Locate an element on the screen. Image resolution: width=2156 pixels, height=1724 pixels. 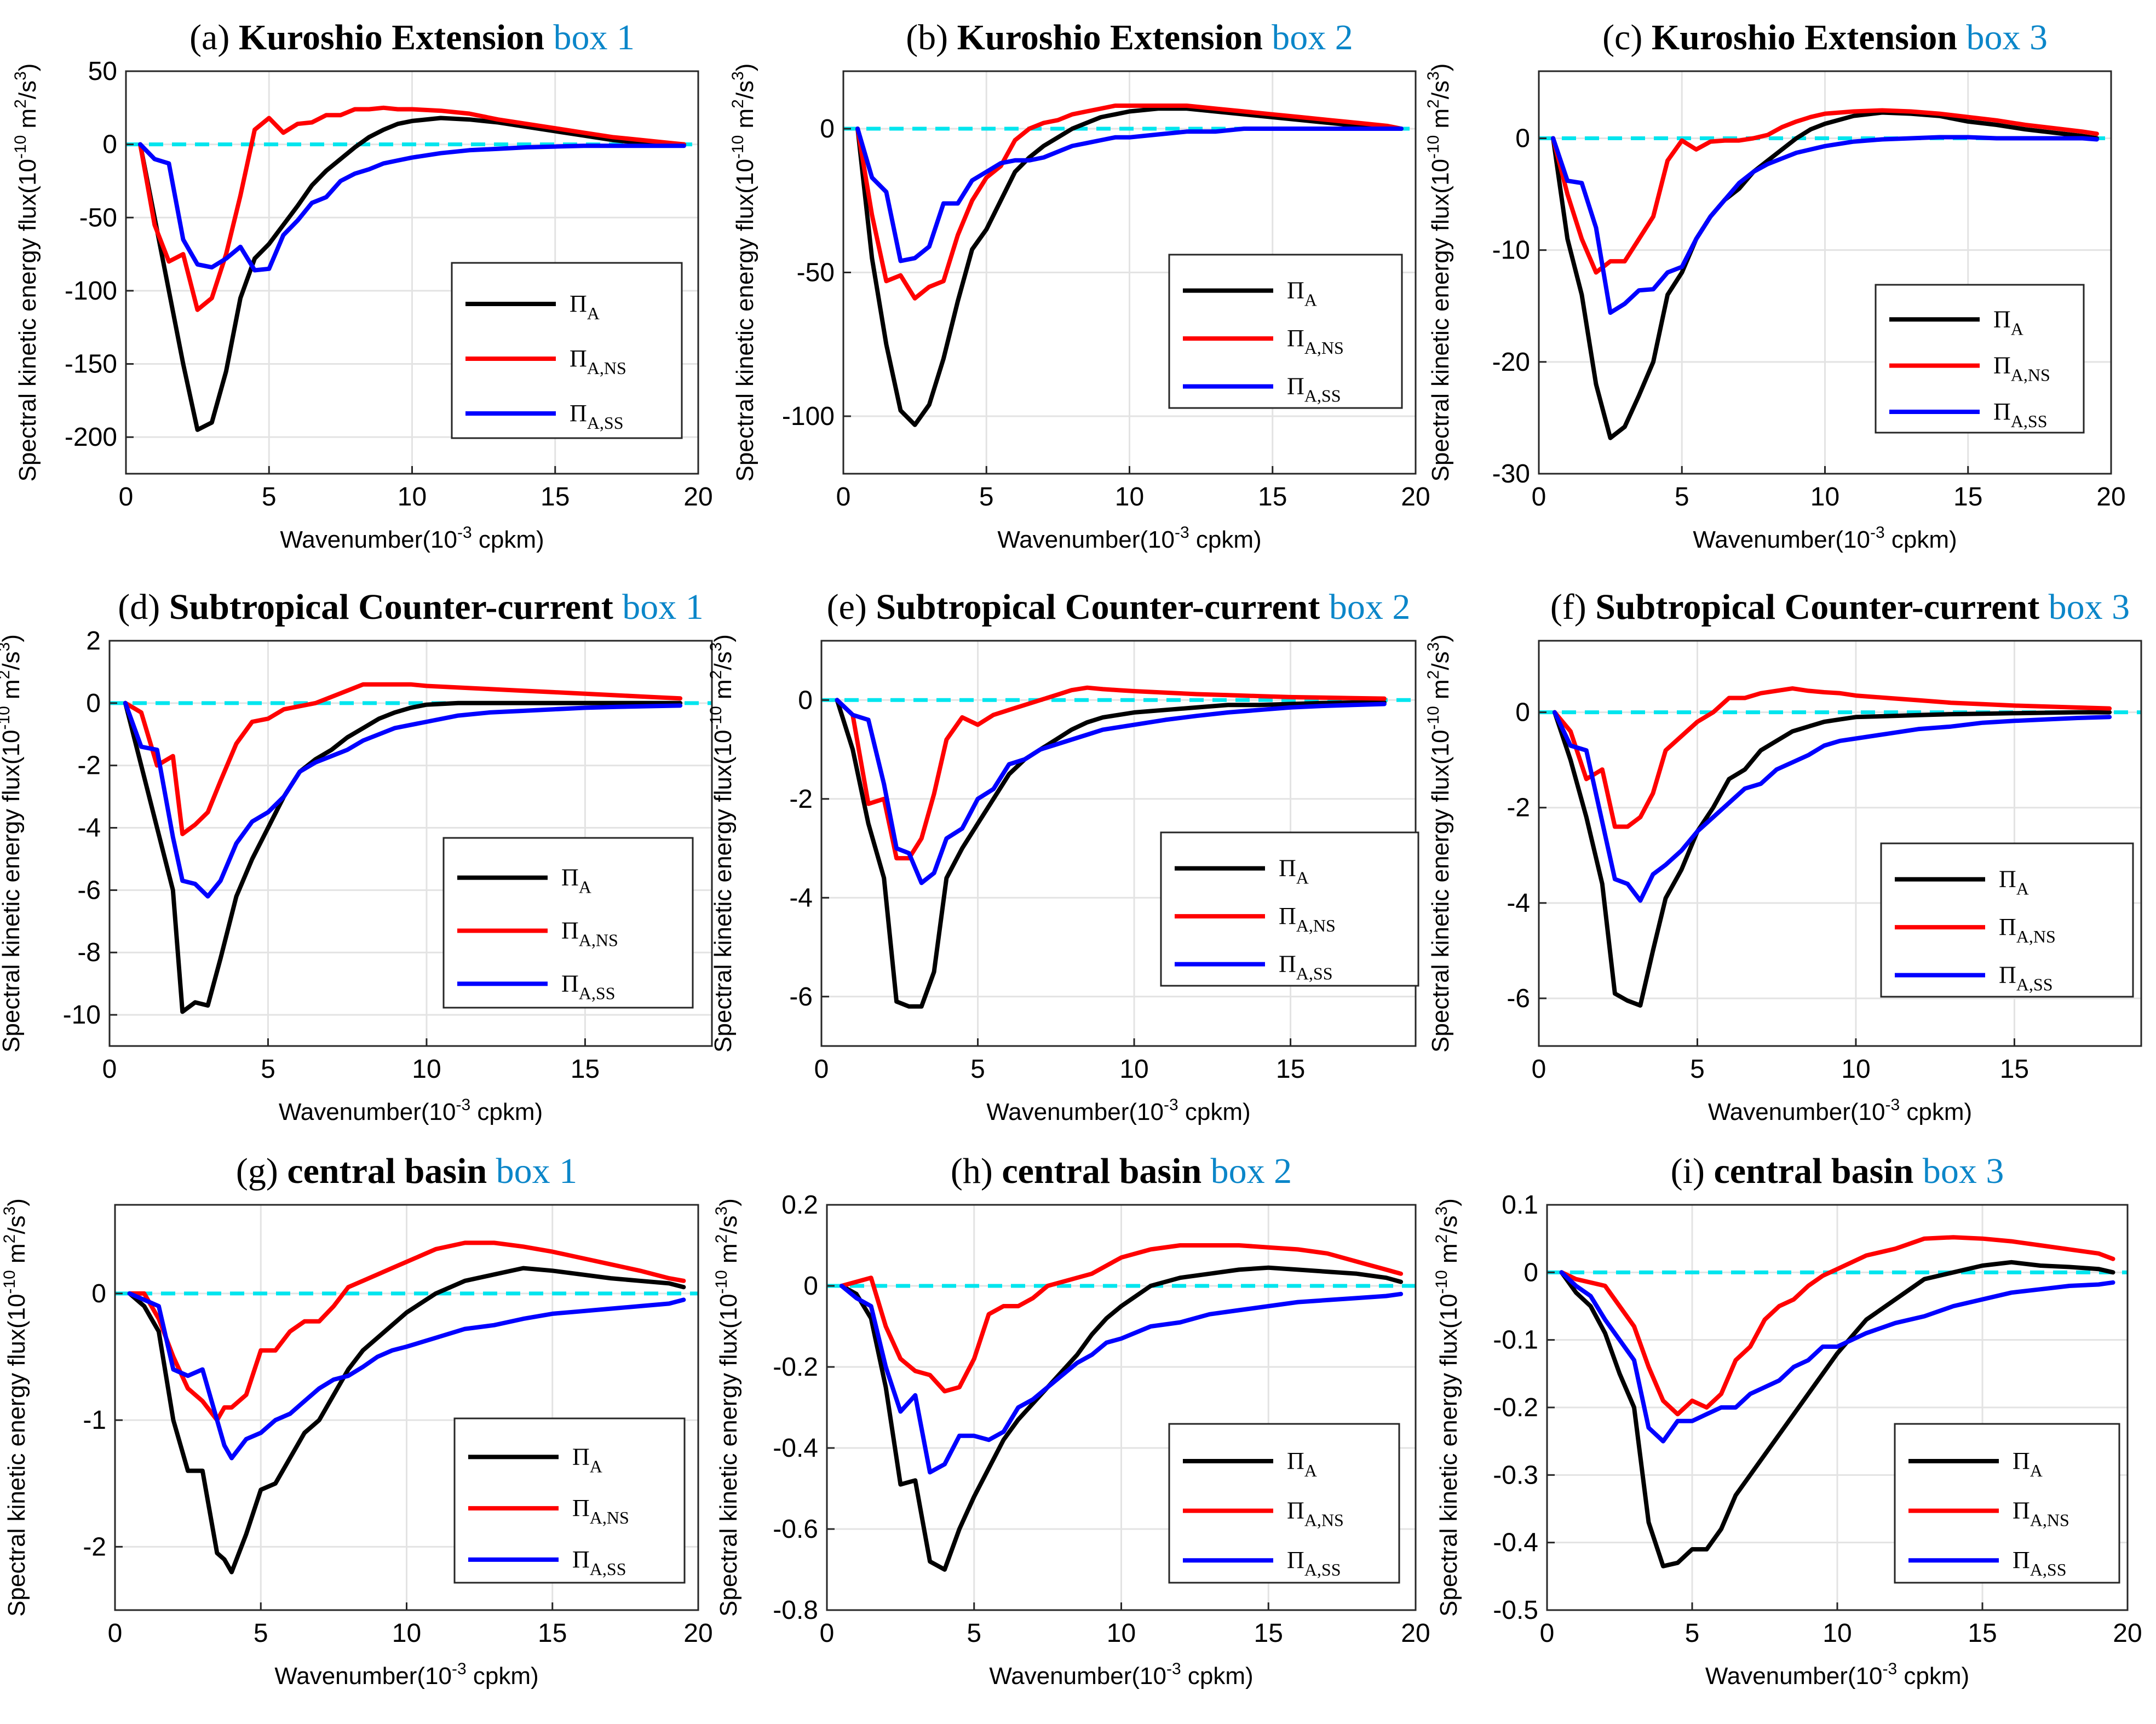
panel-title: (d) Subtropical Counter-current box 1 is located at coordinates (411, 607).